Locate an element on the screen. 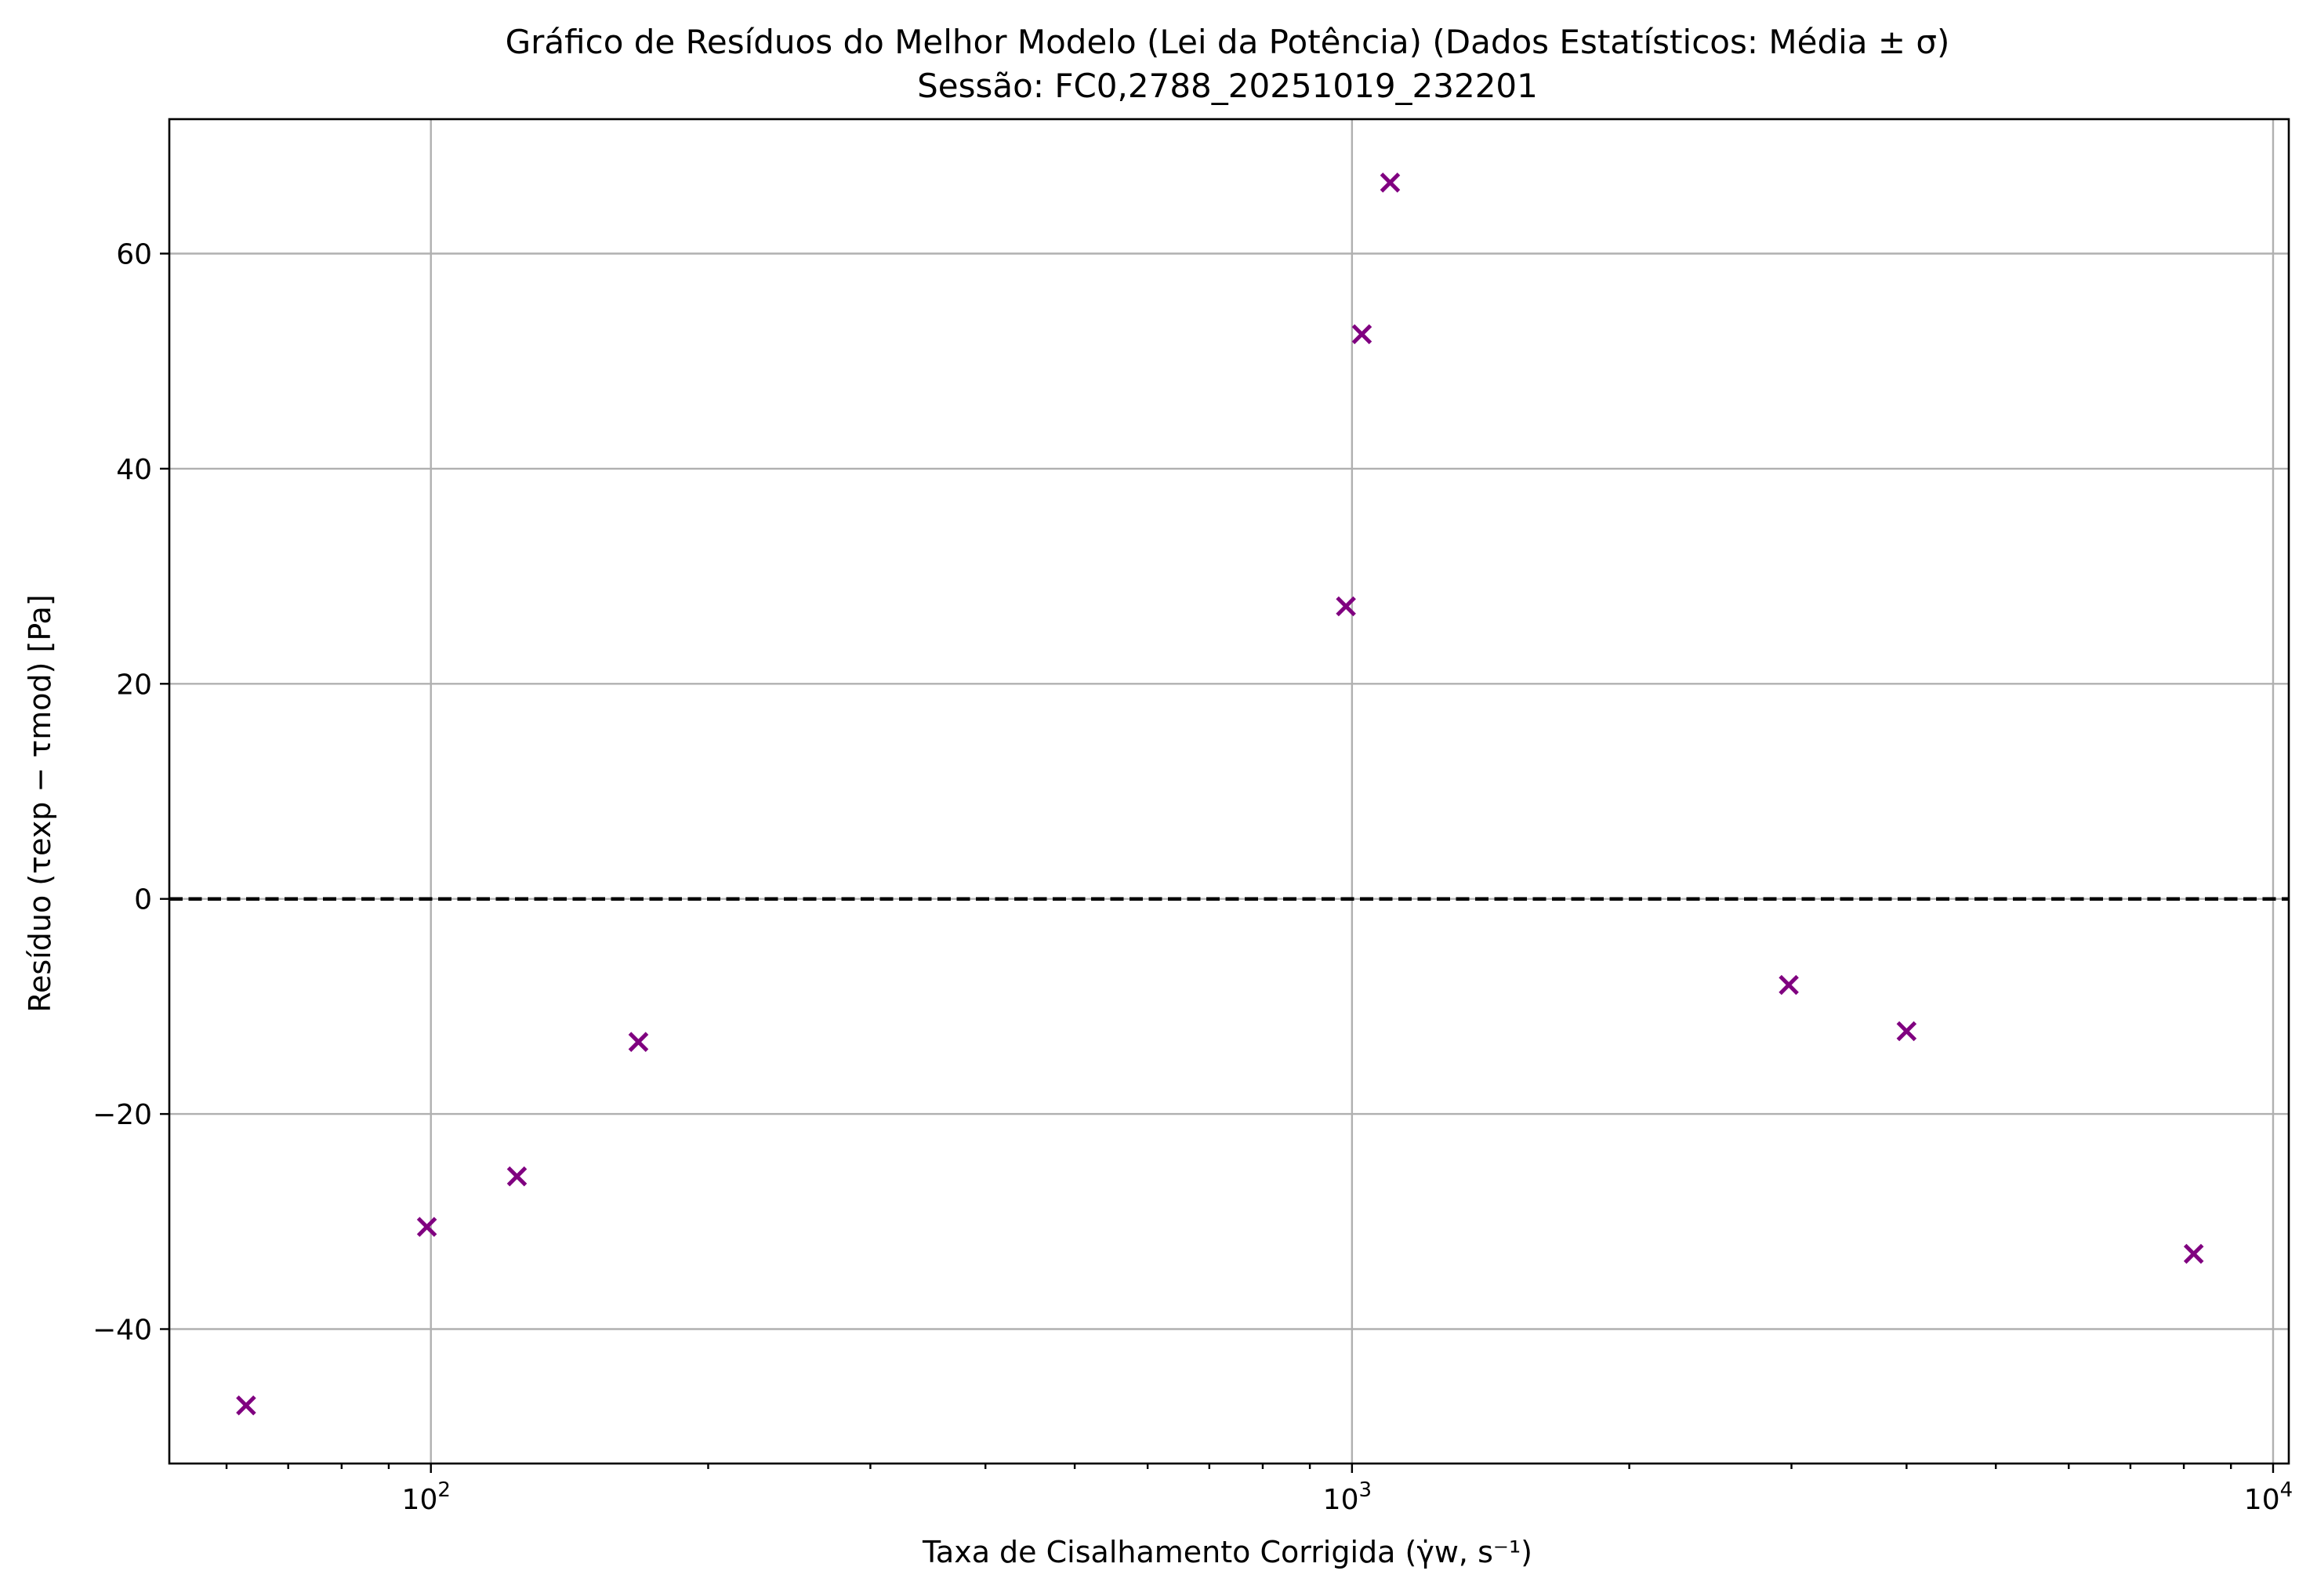 The height and width of the screenshot is (1596, 2317). x-tick-label: 10² is located at coordinates (426, 1497).